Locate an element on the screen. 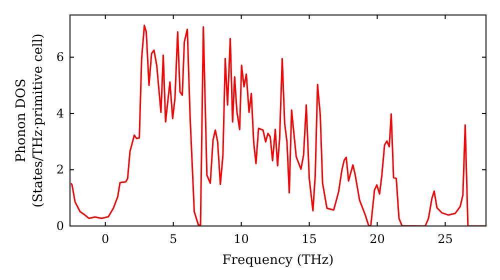 The height and width of the screenshot is (280, 500). x-tick-label: 0 is located at coordinates (106, 239).